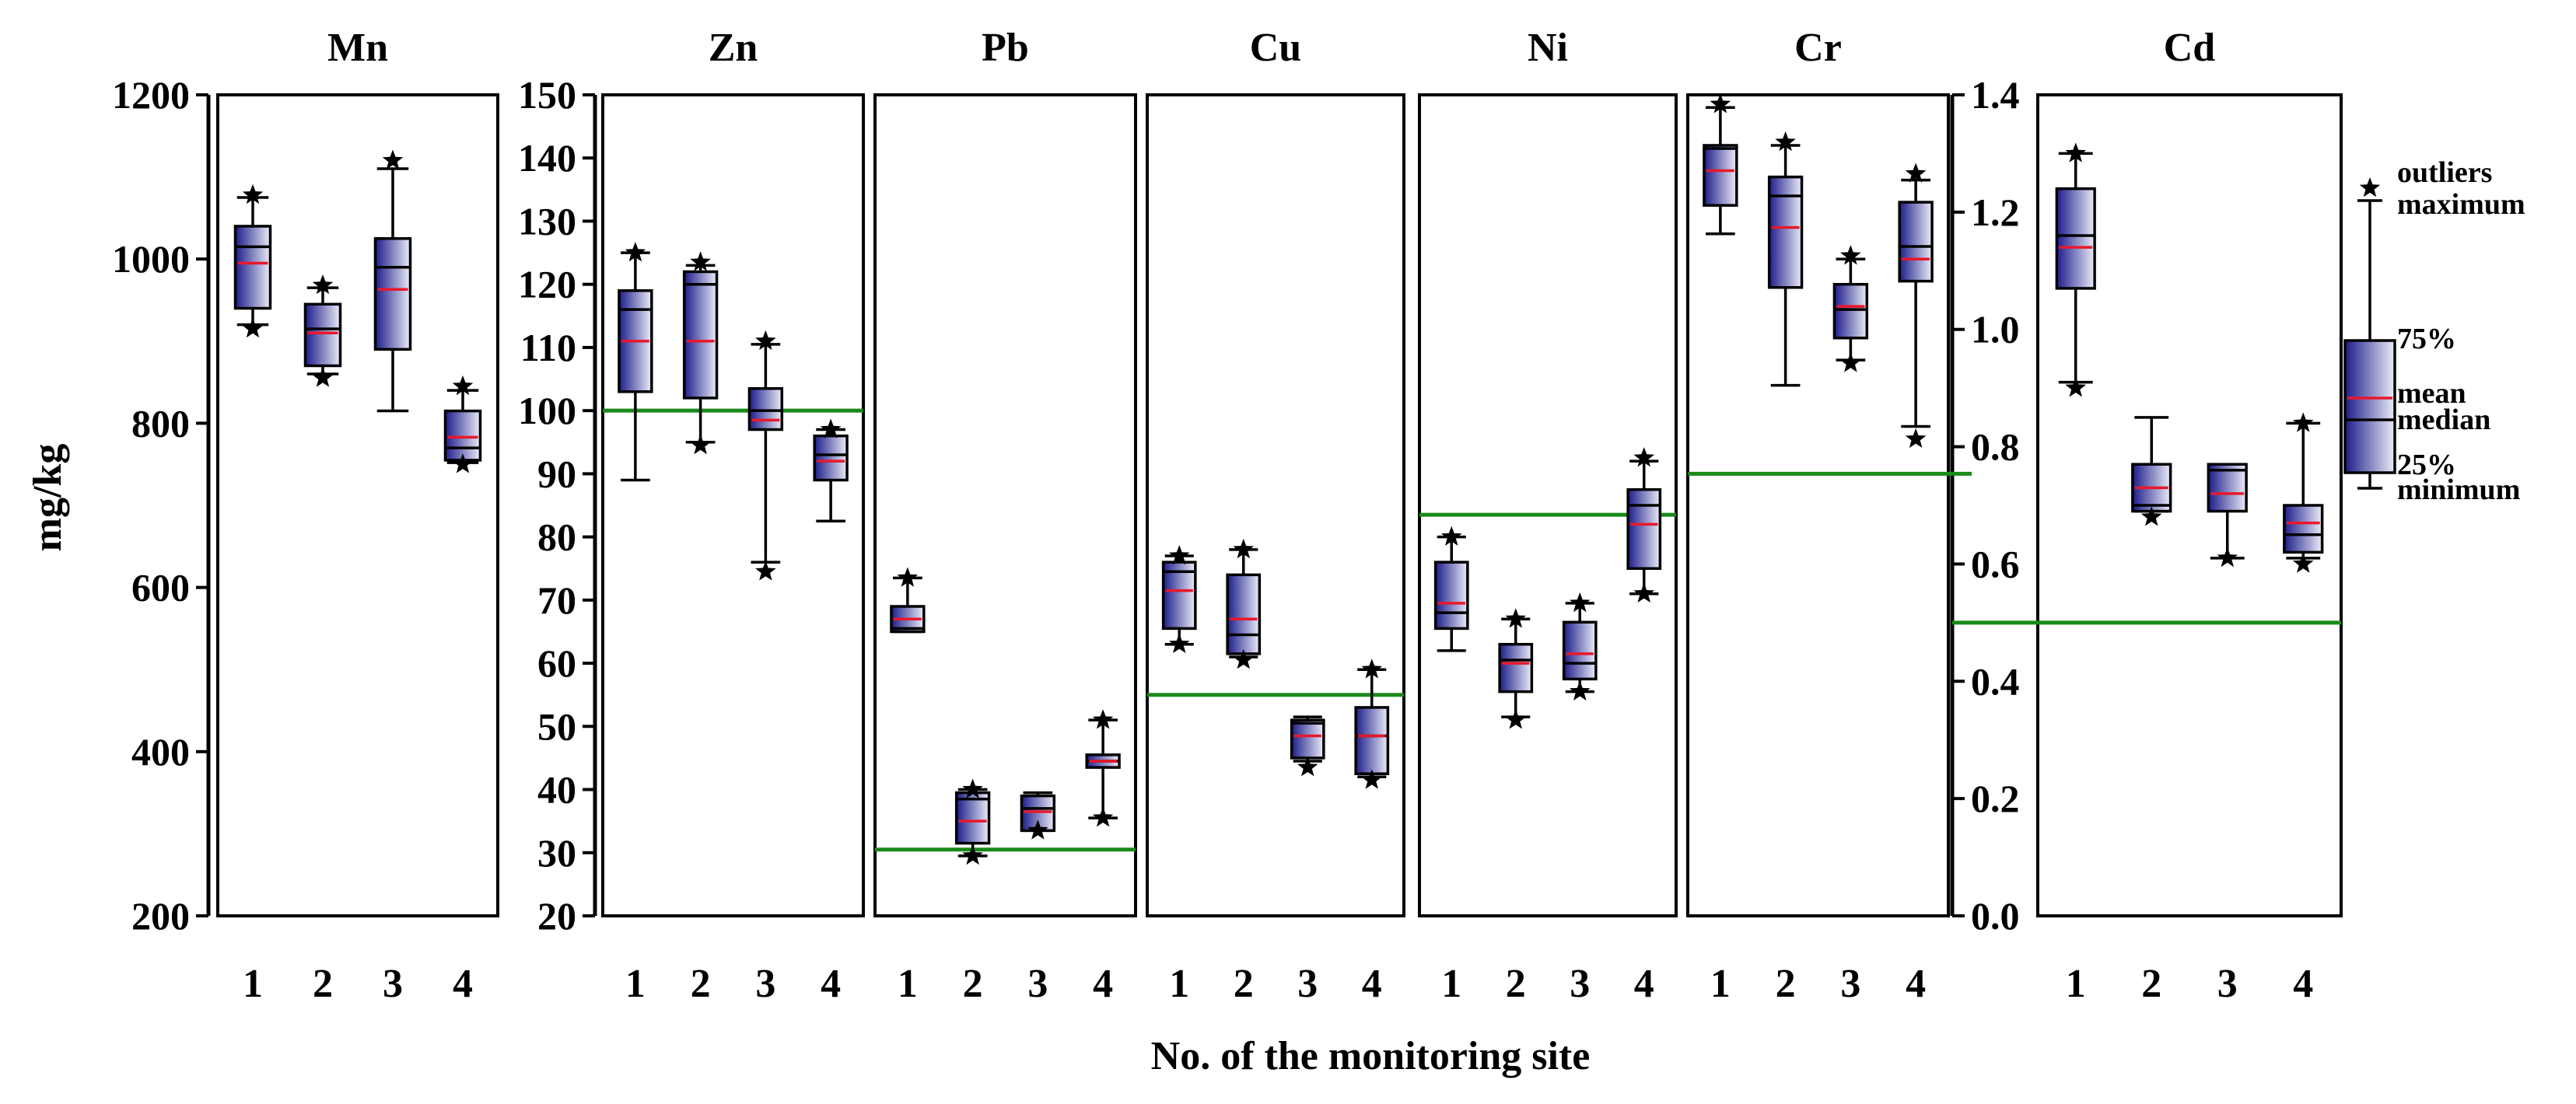 Image resolution: width=2576 pixels, height=1104 pixels. Describe the element at coordinates (734, 48) in the screenshot. I see `panel-title: Zn` at that location.